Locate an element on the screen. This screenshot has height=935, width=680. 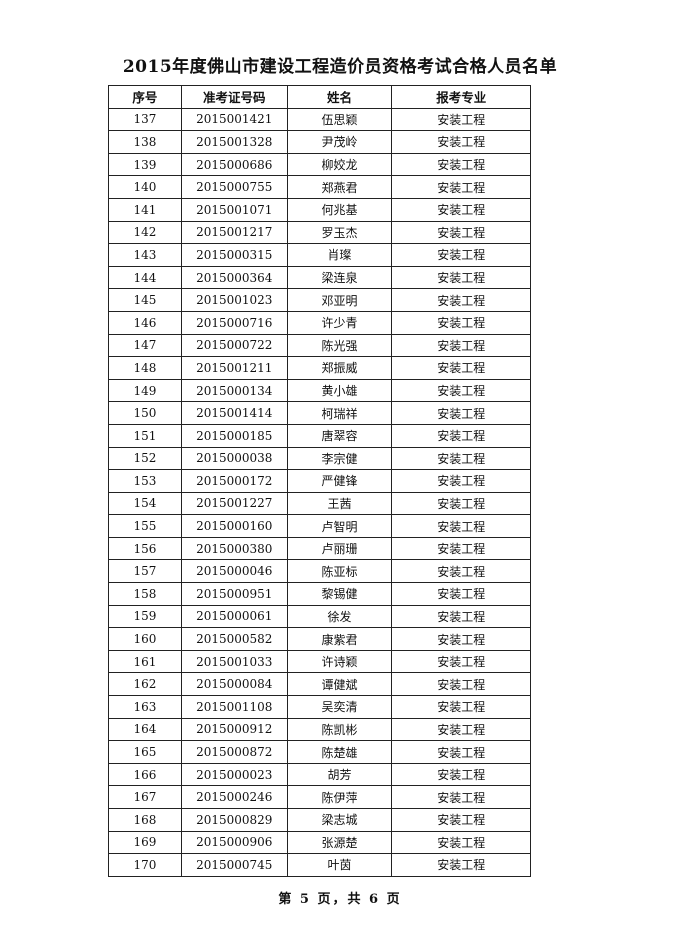
cell-name: 陈亚标 is located at coordinates (339, 571).